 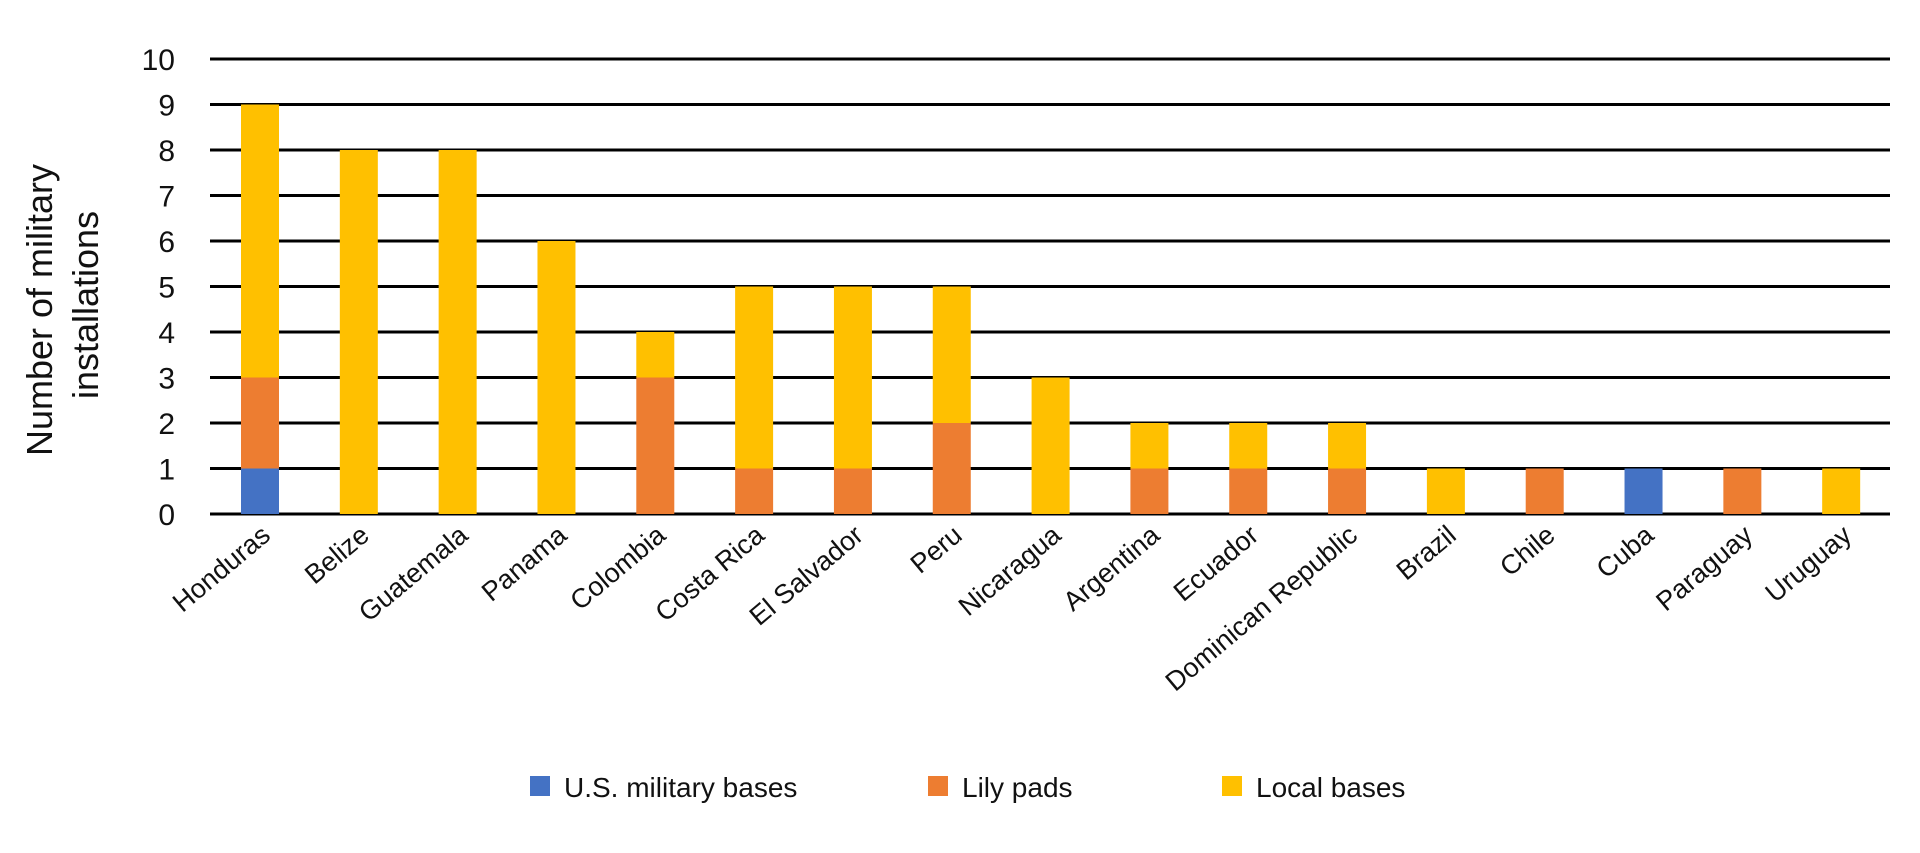 What do you see at coordinates (1809, 563) in the screenshot?
I see `x-tick-label: Uruguay` at bounding box center [1809, 563].